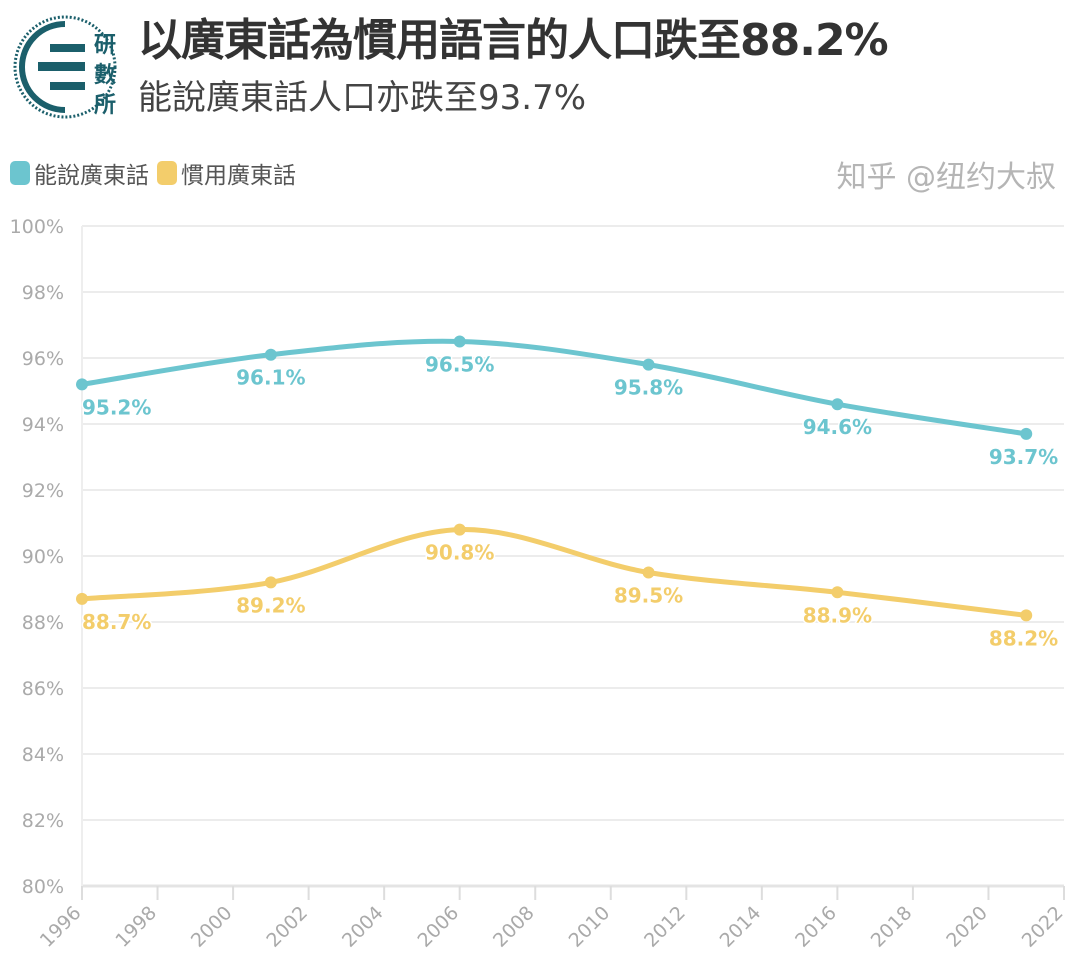  What do you see at coordinates (438, 927) in the screenshot?
I see `x-tick-label: 2006` at bounding box center [438, 927].